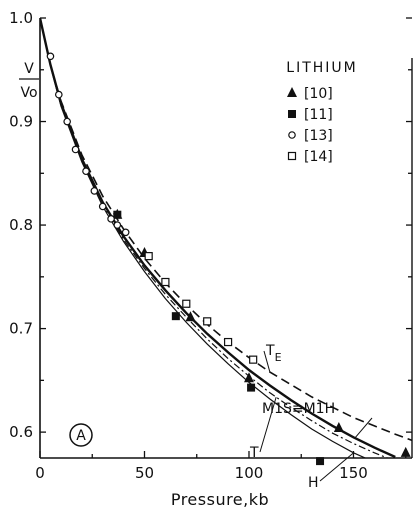 The width and height of the screenshot is (417, 517). Describe the element at coordinates (313, 483) in the screenshot. I see `curve-label-h: H` at that location.